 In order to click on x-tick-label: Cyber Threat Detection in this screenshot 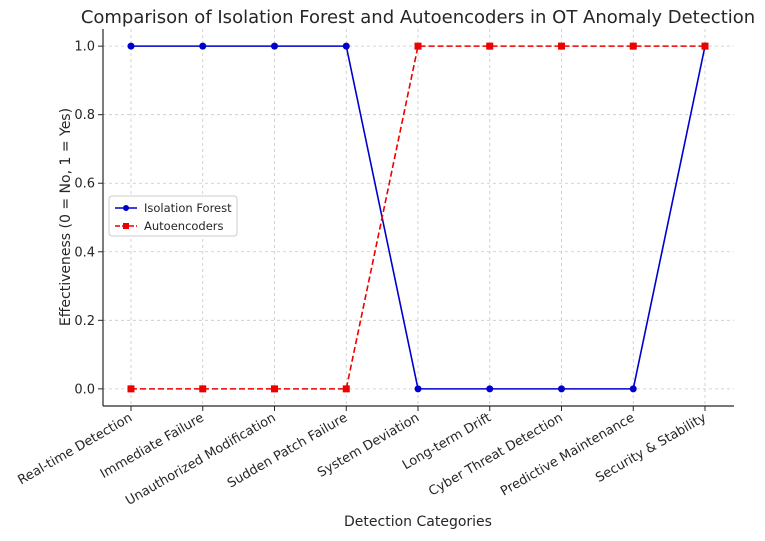, I will do `click(495, 454)`.